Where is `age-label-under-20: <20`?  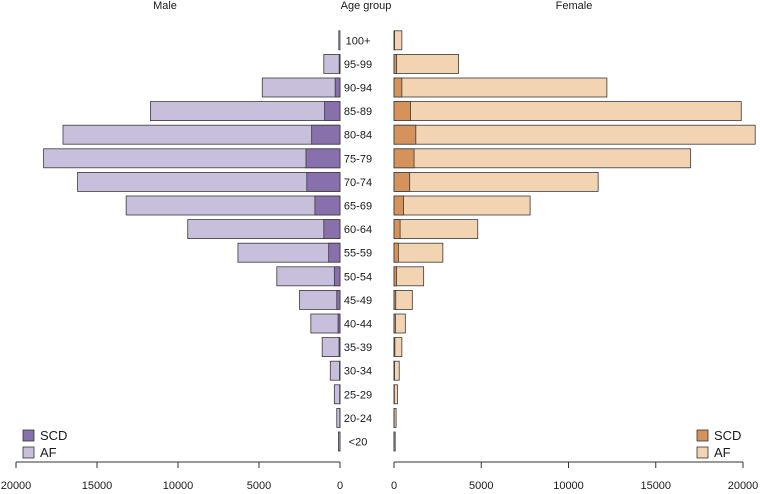 age-label-under-20: <20 is located at coordinates (358, 443).